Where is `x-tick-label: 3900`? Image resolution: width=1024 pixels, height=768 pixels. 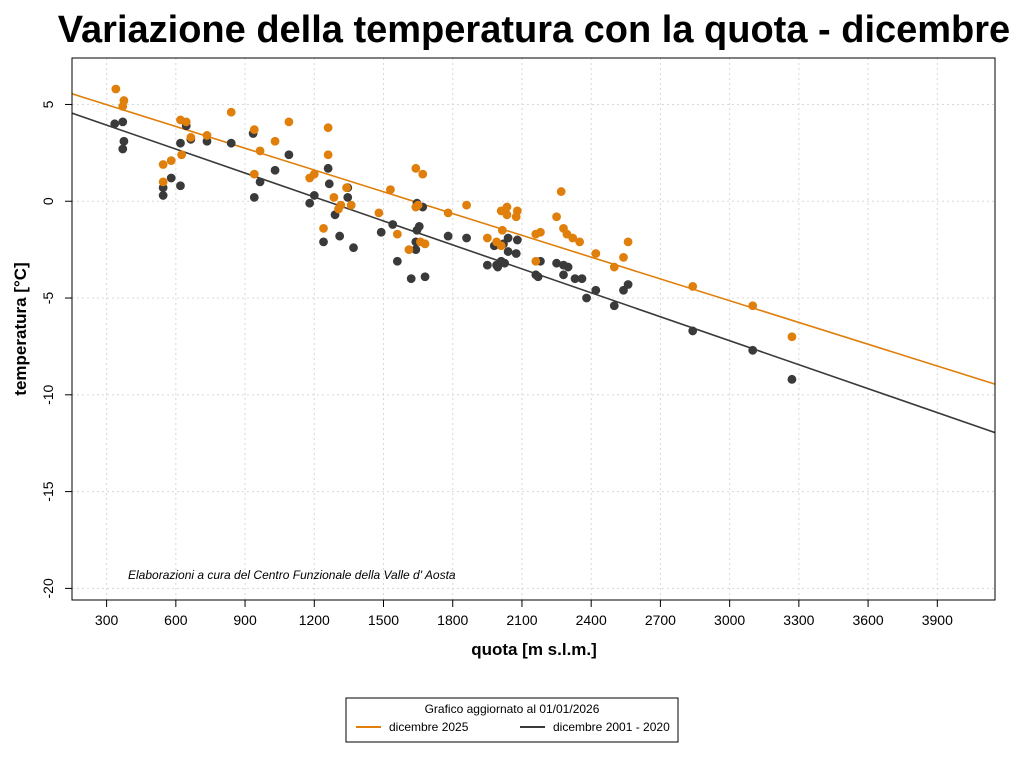
x-tick-label: 3900 is located at coordinates (937, 620).